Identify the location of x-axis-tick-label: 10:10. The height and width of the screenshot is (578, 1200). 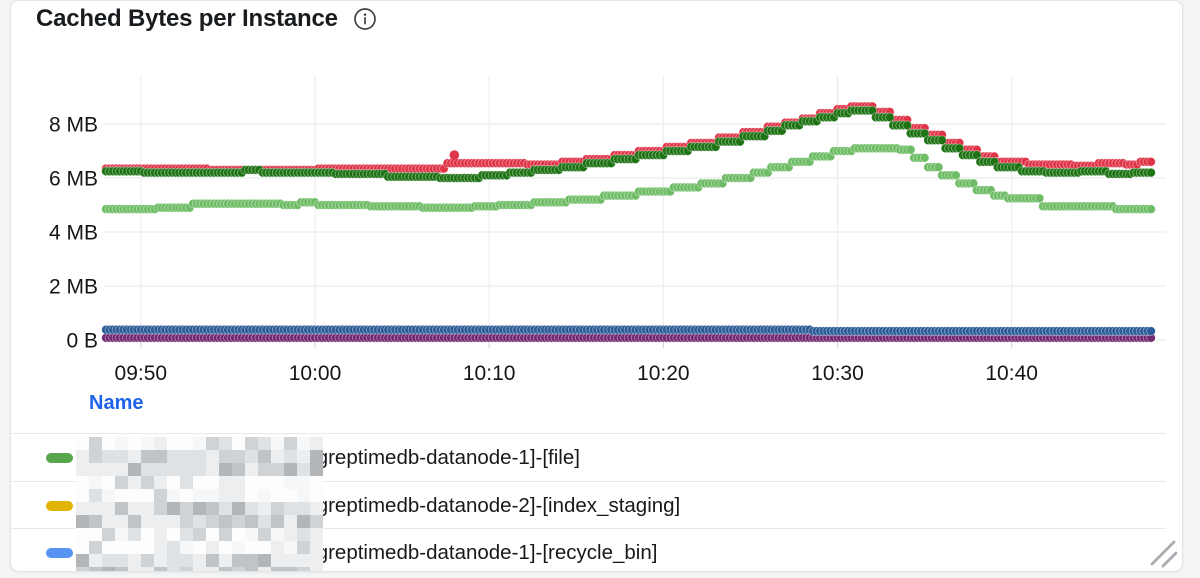
(489, 373).